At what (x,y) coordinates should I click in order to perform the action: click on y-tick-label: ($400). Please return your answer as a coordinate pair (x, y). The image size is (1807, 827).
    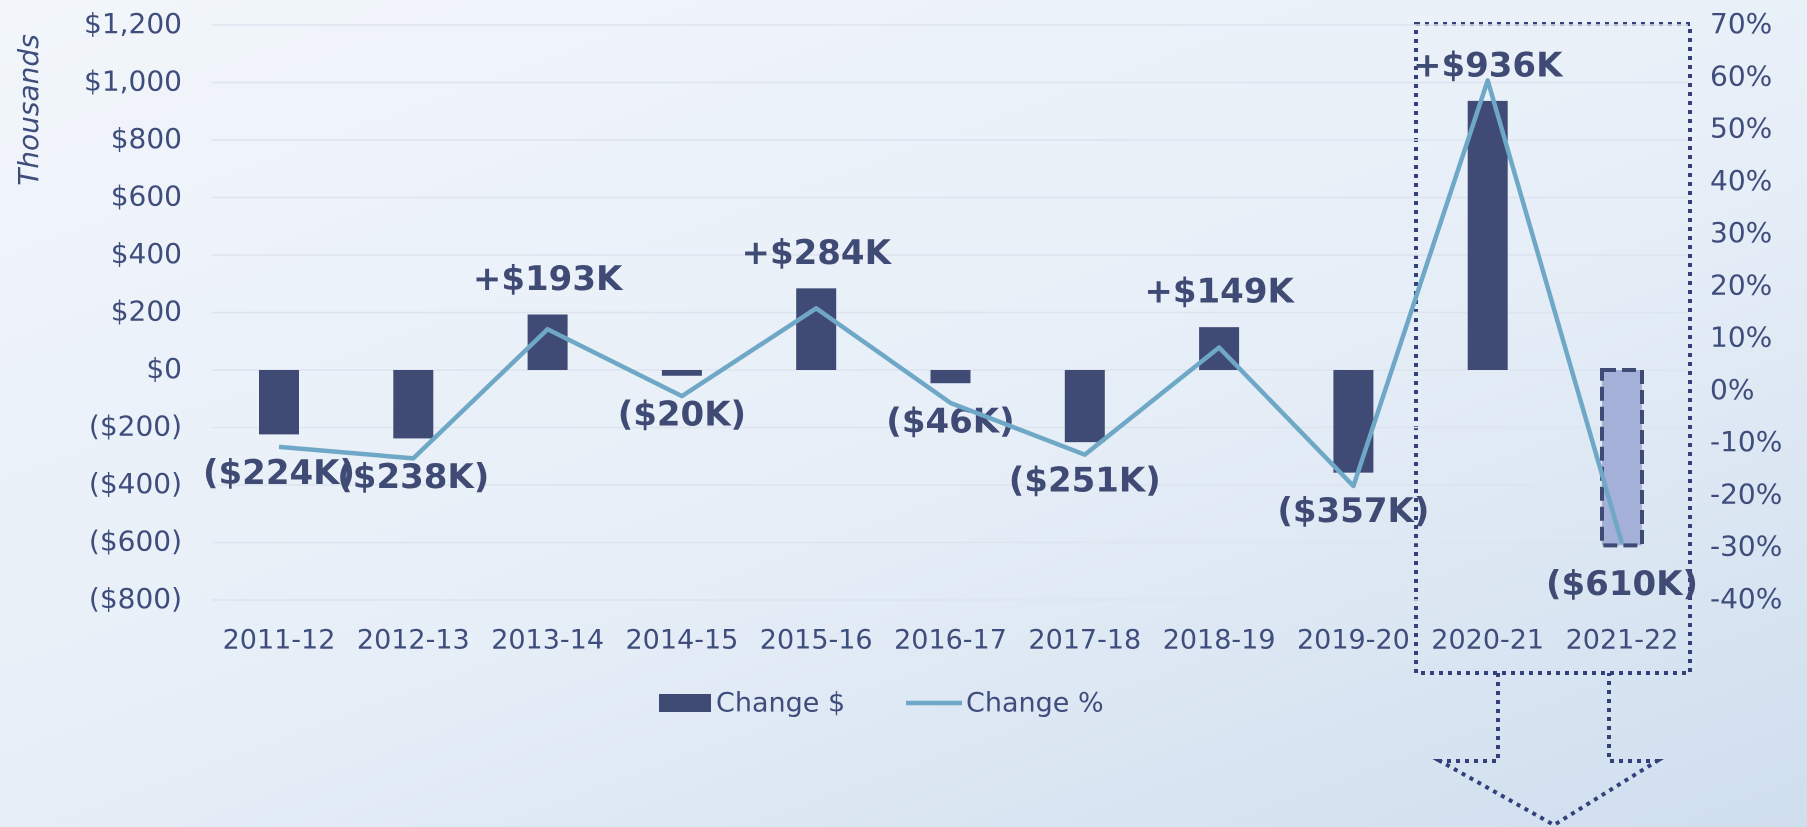
    Looking at the image, I should click on (135, 483).